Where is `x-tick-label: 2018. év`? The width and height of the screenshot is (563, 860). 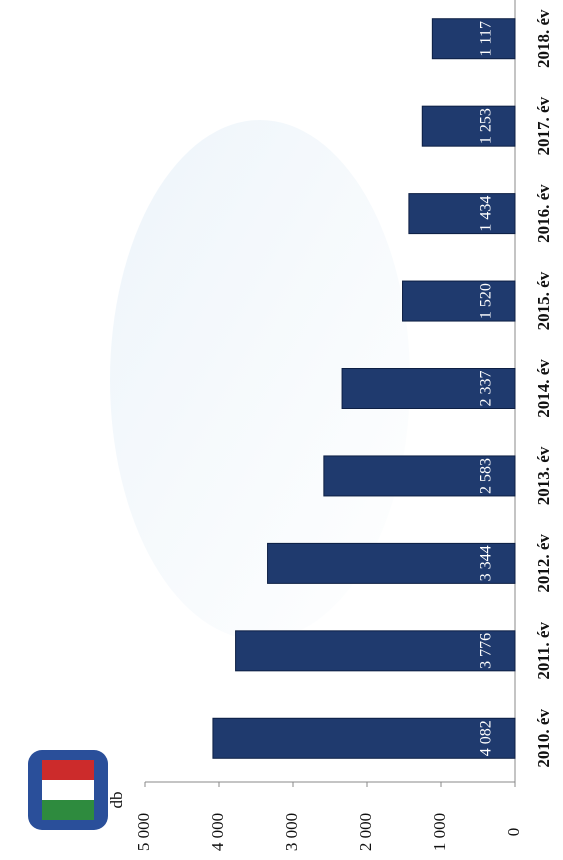 x-tick-label: 2018. év is located at coordinates (543, 38).